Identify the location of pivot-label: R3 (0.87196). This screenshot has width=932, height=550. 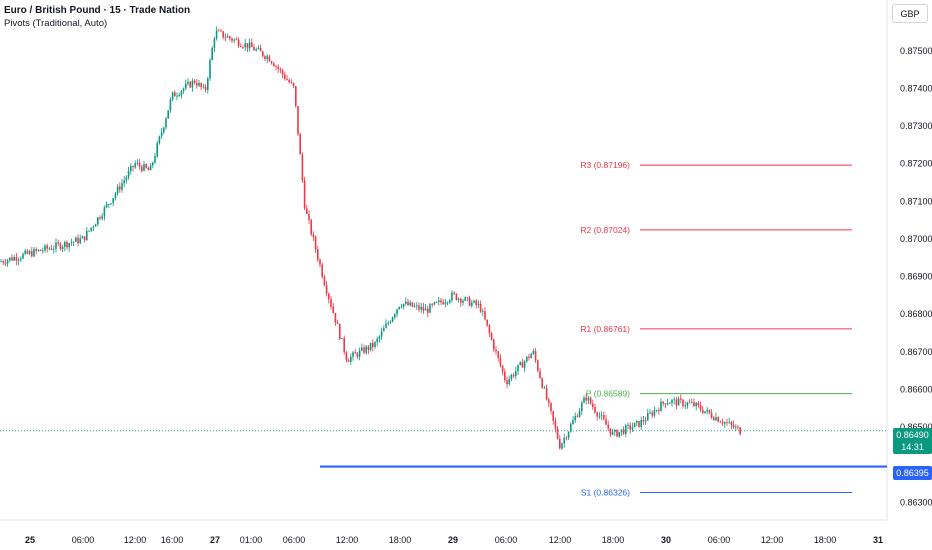
(605, 165).